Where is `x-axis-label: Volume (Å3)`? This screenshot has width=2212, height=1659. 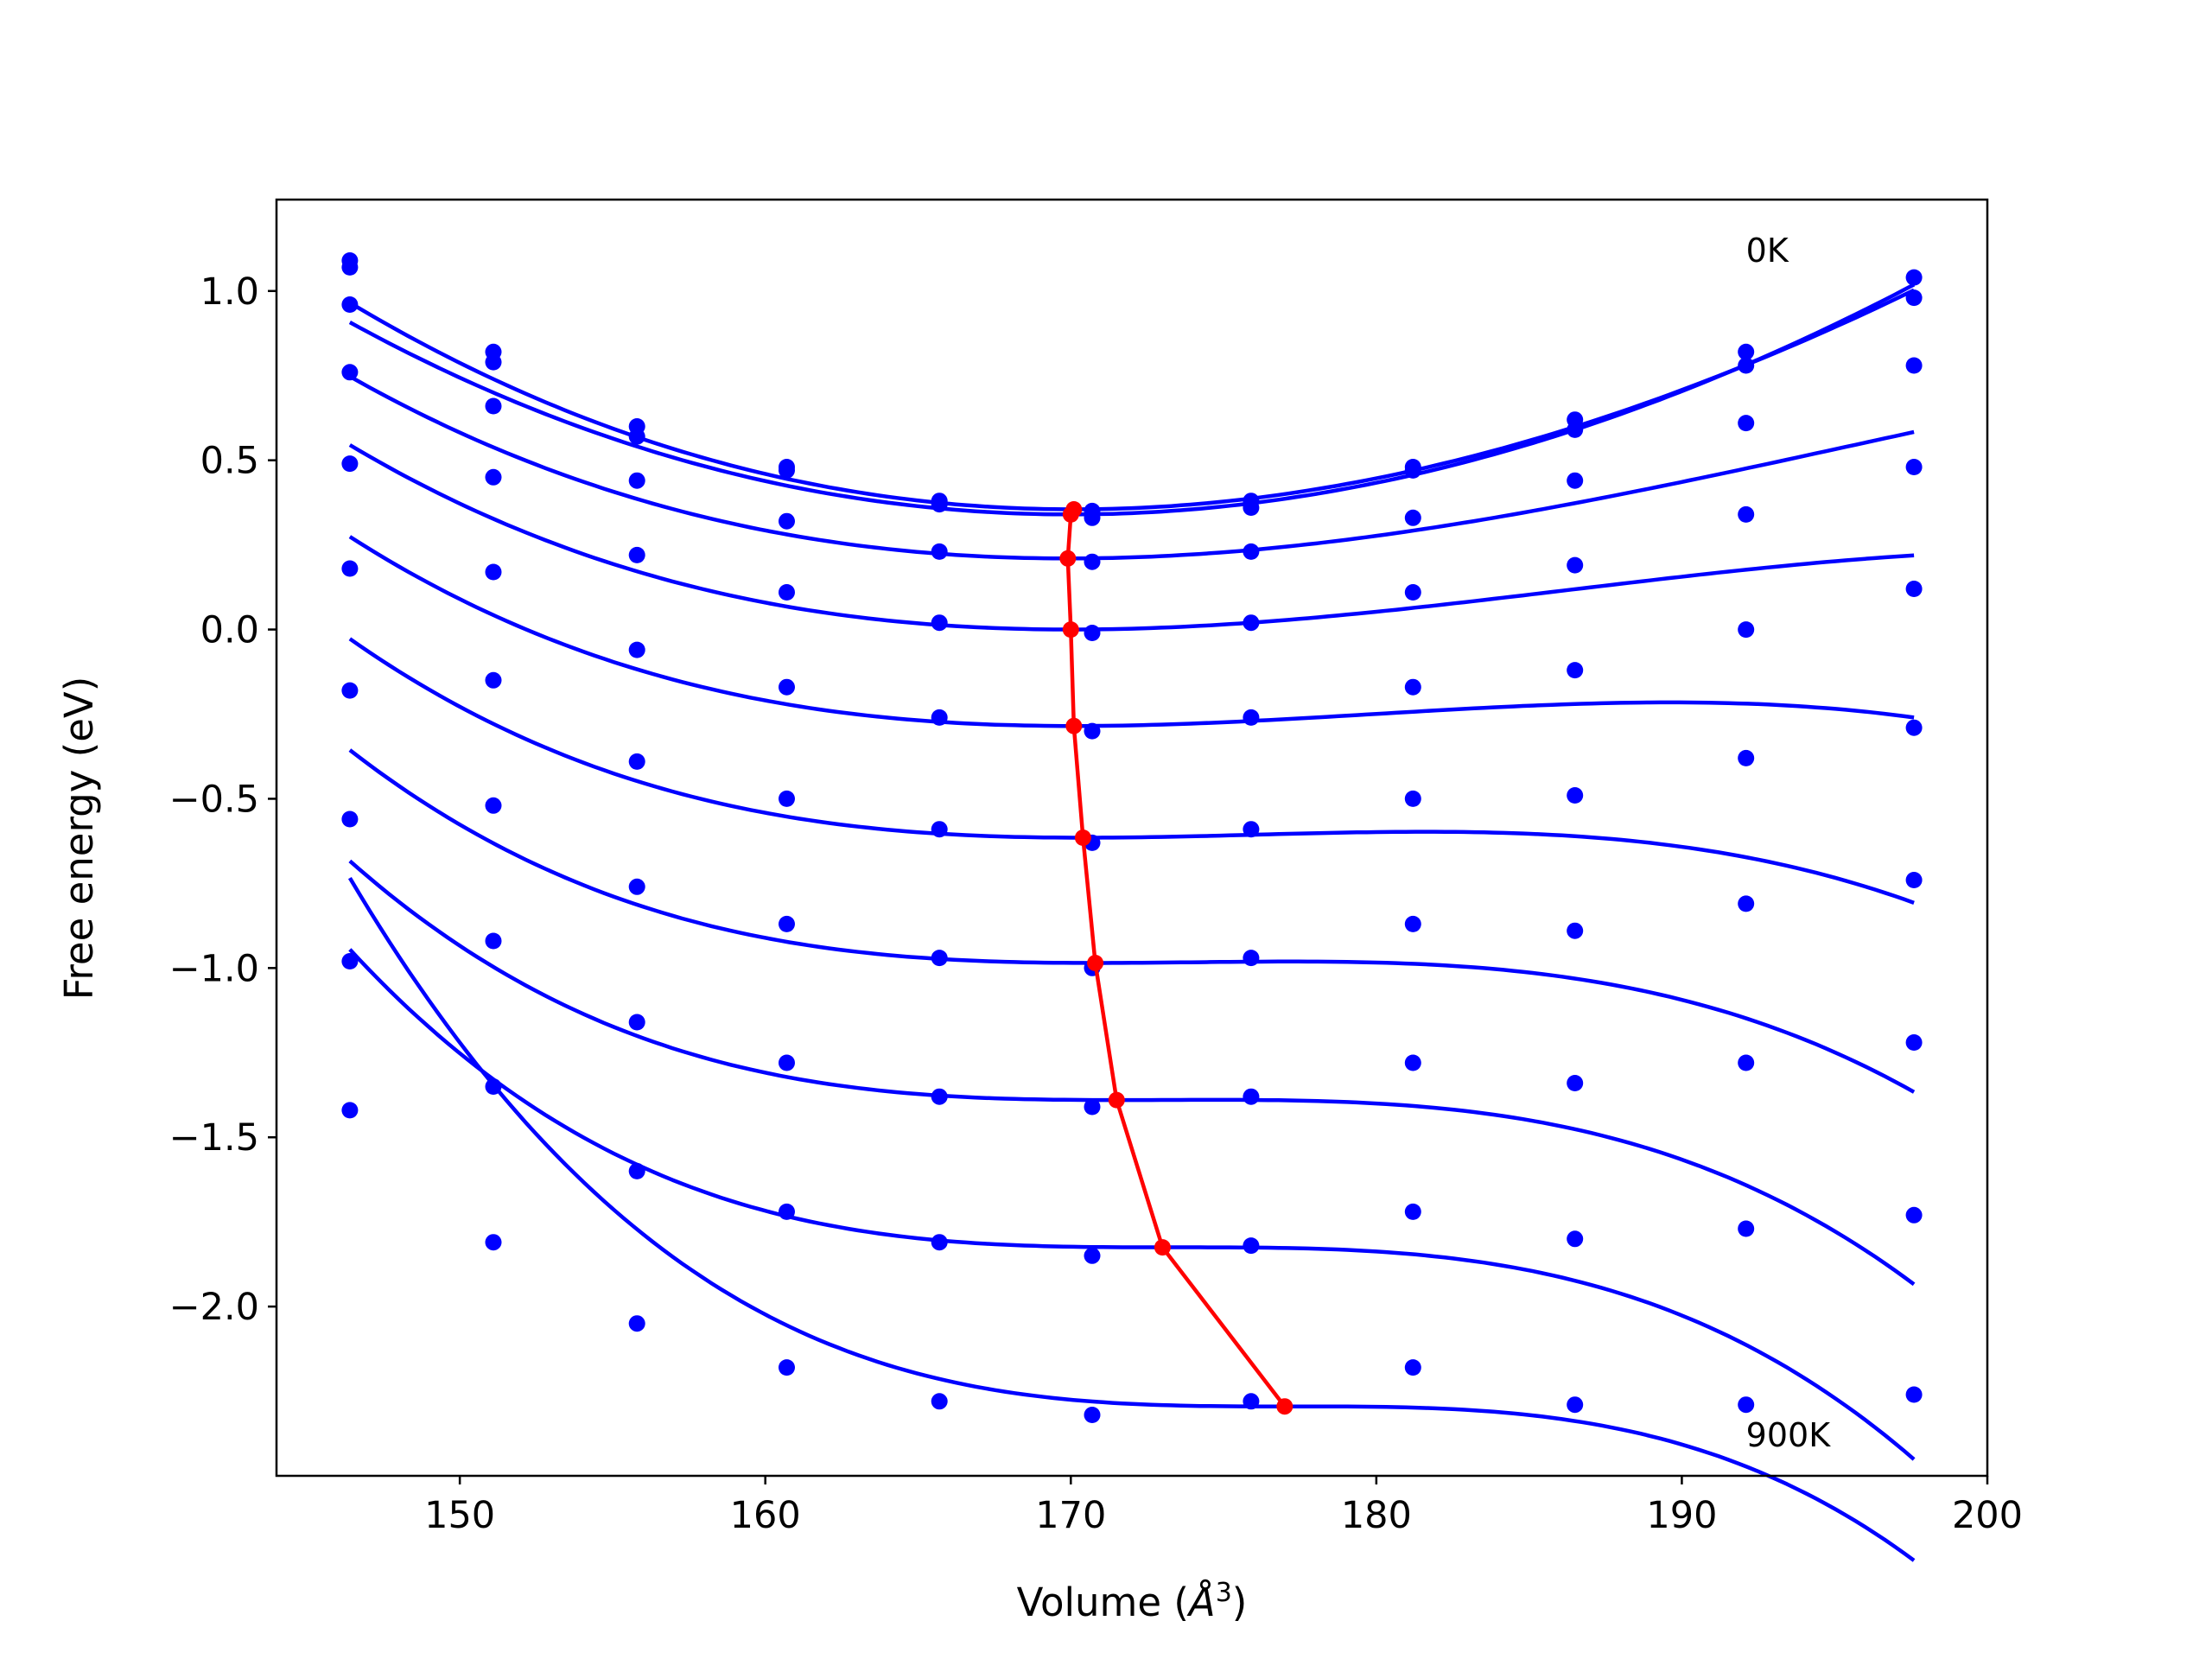 x-axis-label: Volume (Å3) is located at coordinates (1132, 1602).